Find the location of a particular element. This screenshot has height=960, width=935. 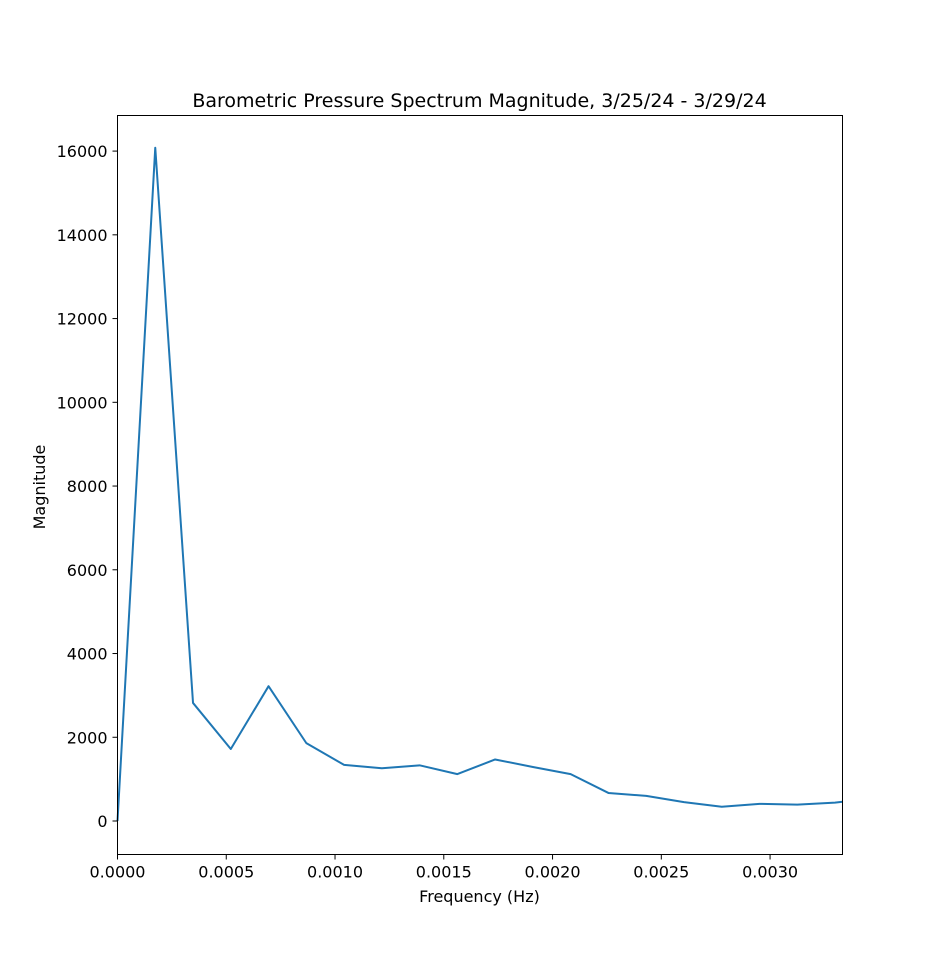

x-tick-label: 0.0010 is located at coordinates (335, 872).